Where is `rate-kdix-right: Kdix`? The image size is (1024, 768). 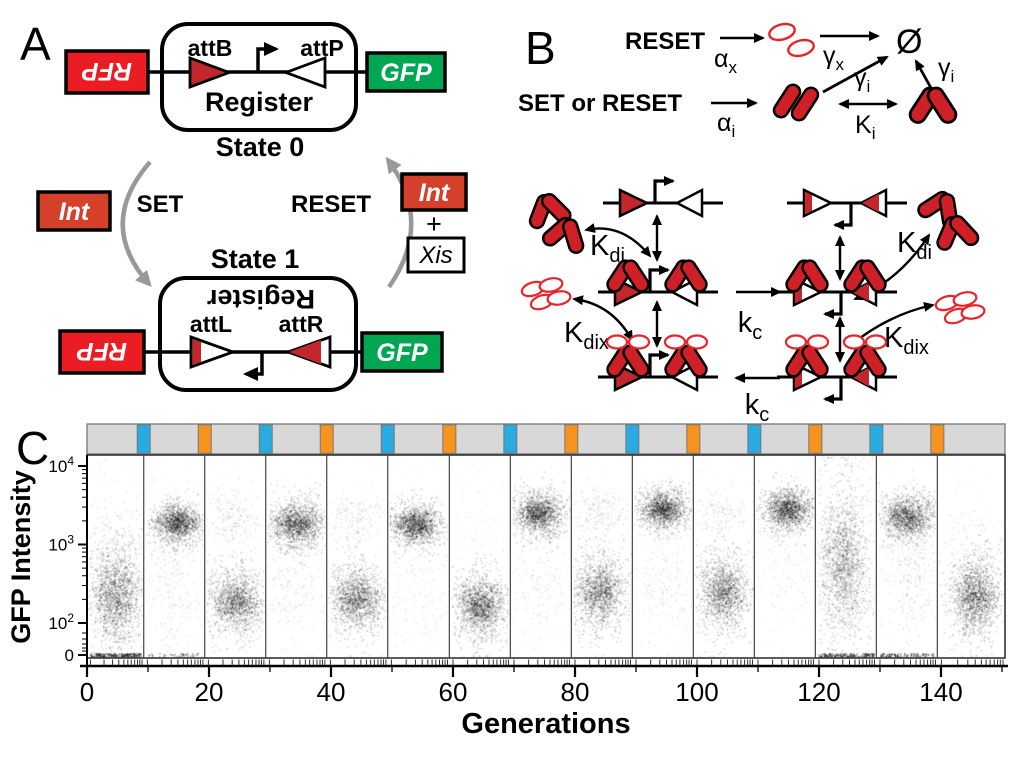 rate-kdix-right: Kdix is located at coordinates (906, 340).